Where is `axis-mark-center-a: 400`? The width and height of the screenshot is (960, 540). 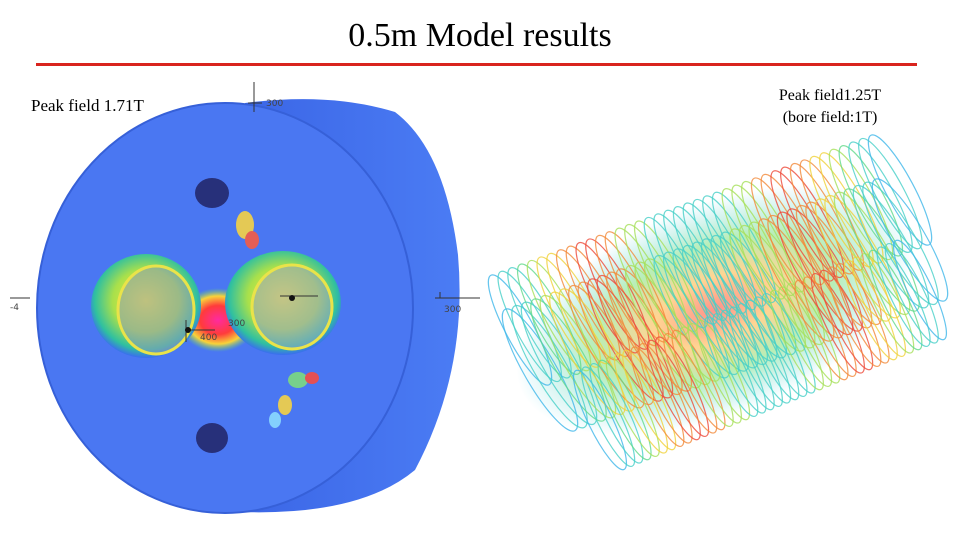 axis-mark-center-a: 400 is located at coordinates (208, 338).